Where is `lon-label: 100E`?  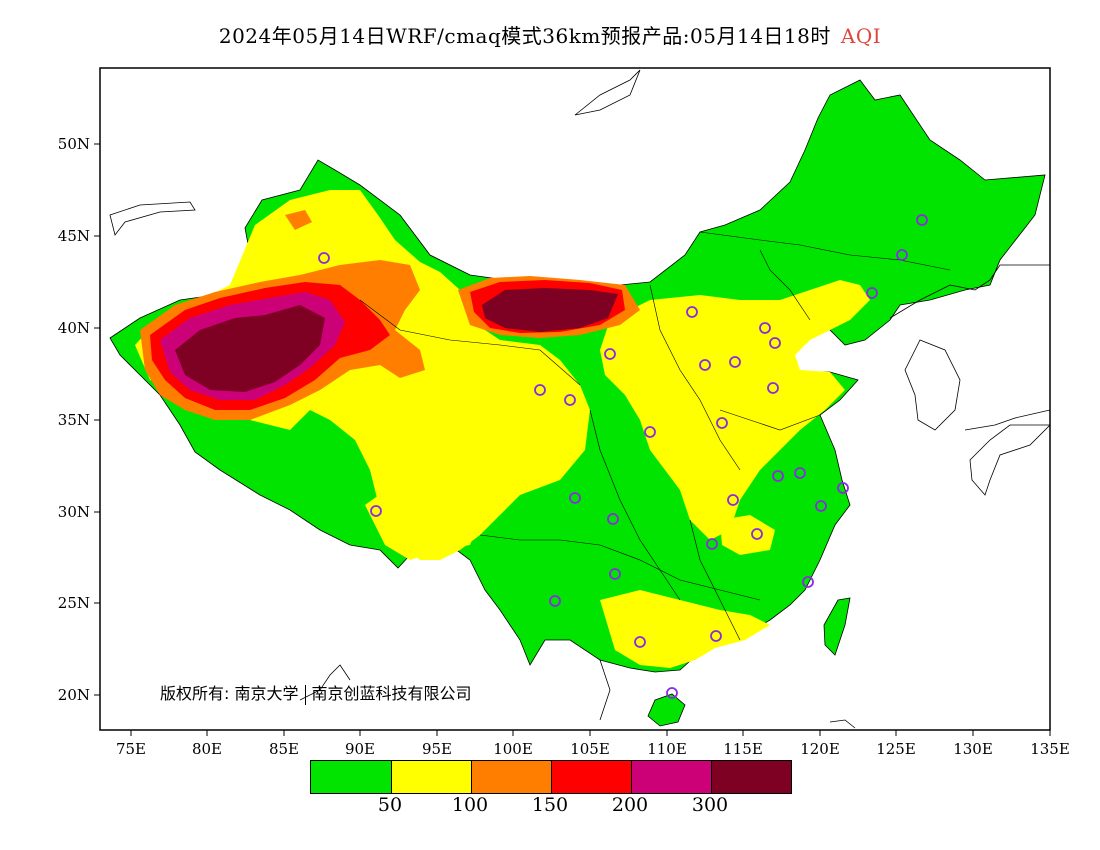 lon-label: 100E is located at coordinates (513, 749).